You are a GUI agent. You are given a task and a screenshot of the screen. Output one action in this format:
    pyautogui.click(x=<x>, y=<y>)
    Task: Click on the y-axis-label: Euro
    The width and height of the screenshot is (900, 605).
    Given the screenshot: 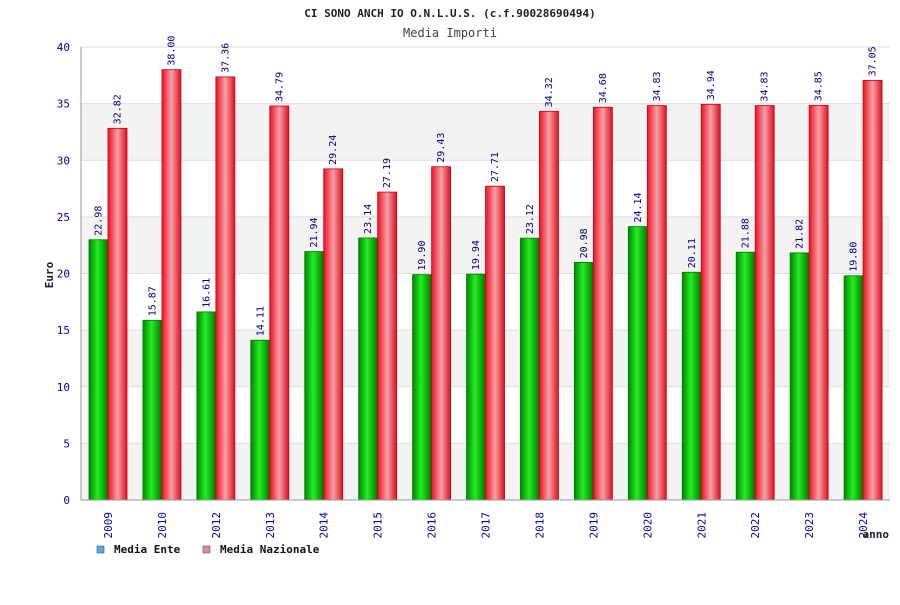 What is the action you would take?
    pyautogui.click(x=49, y=274)
    